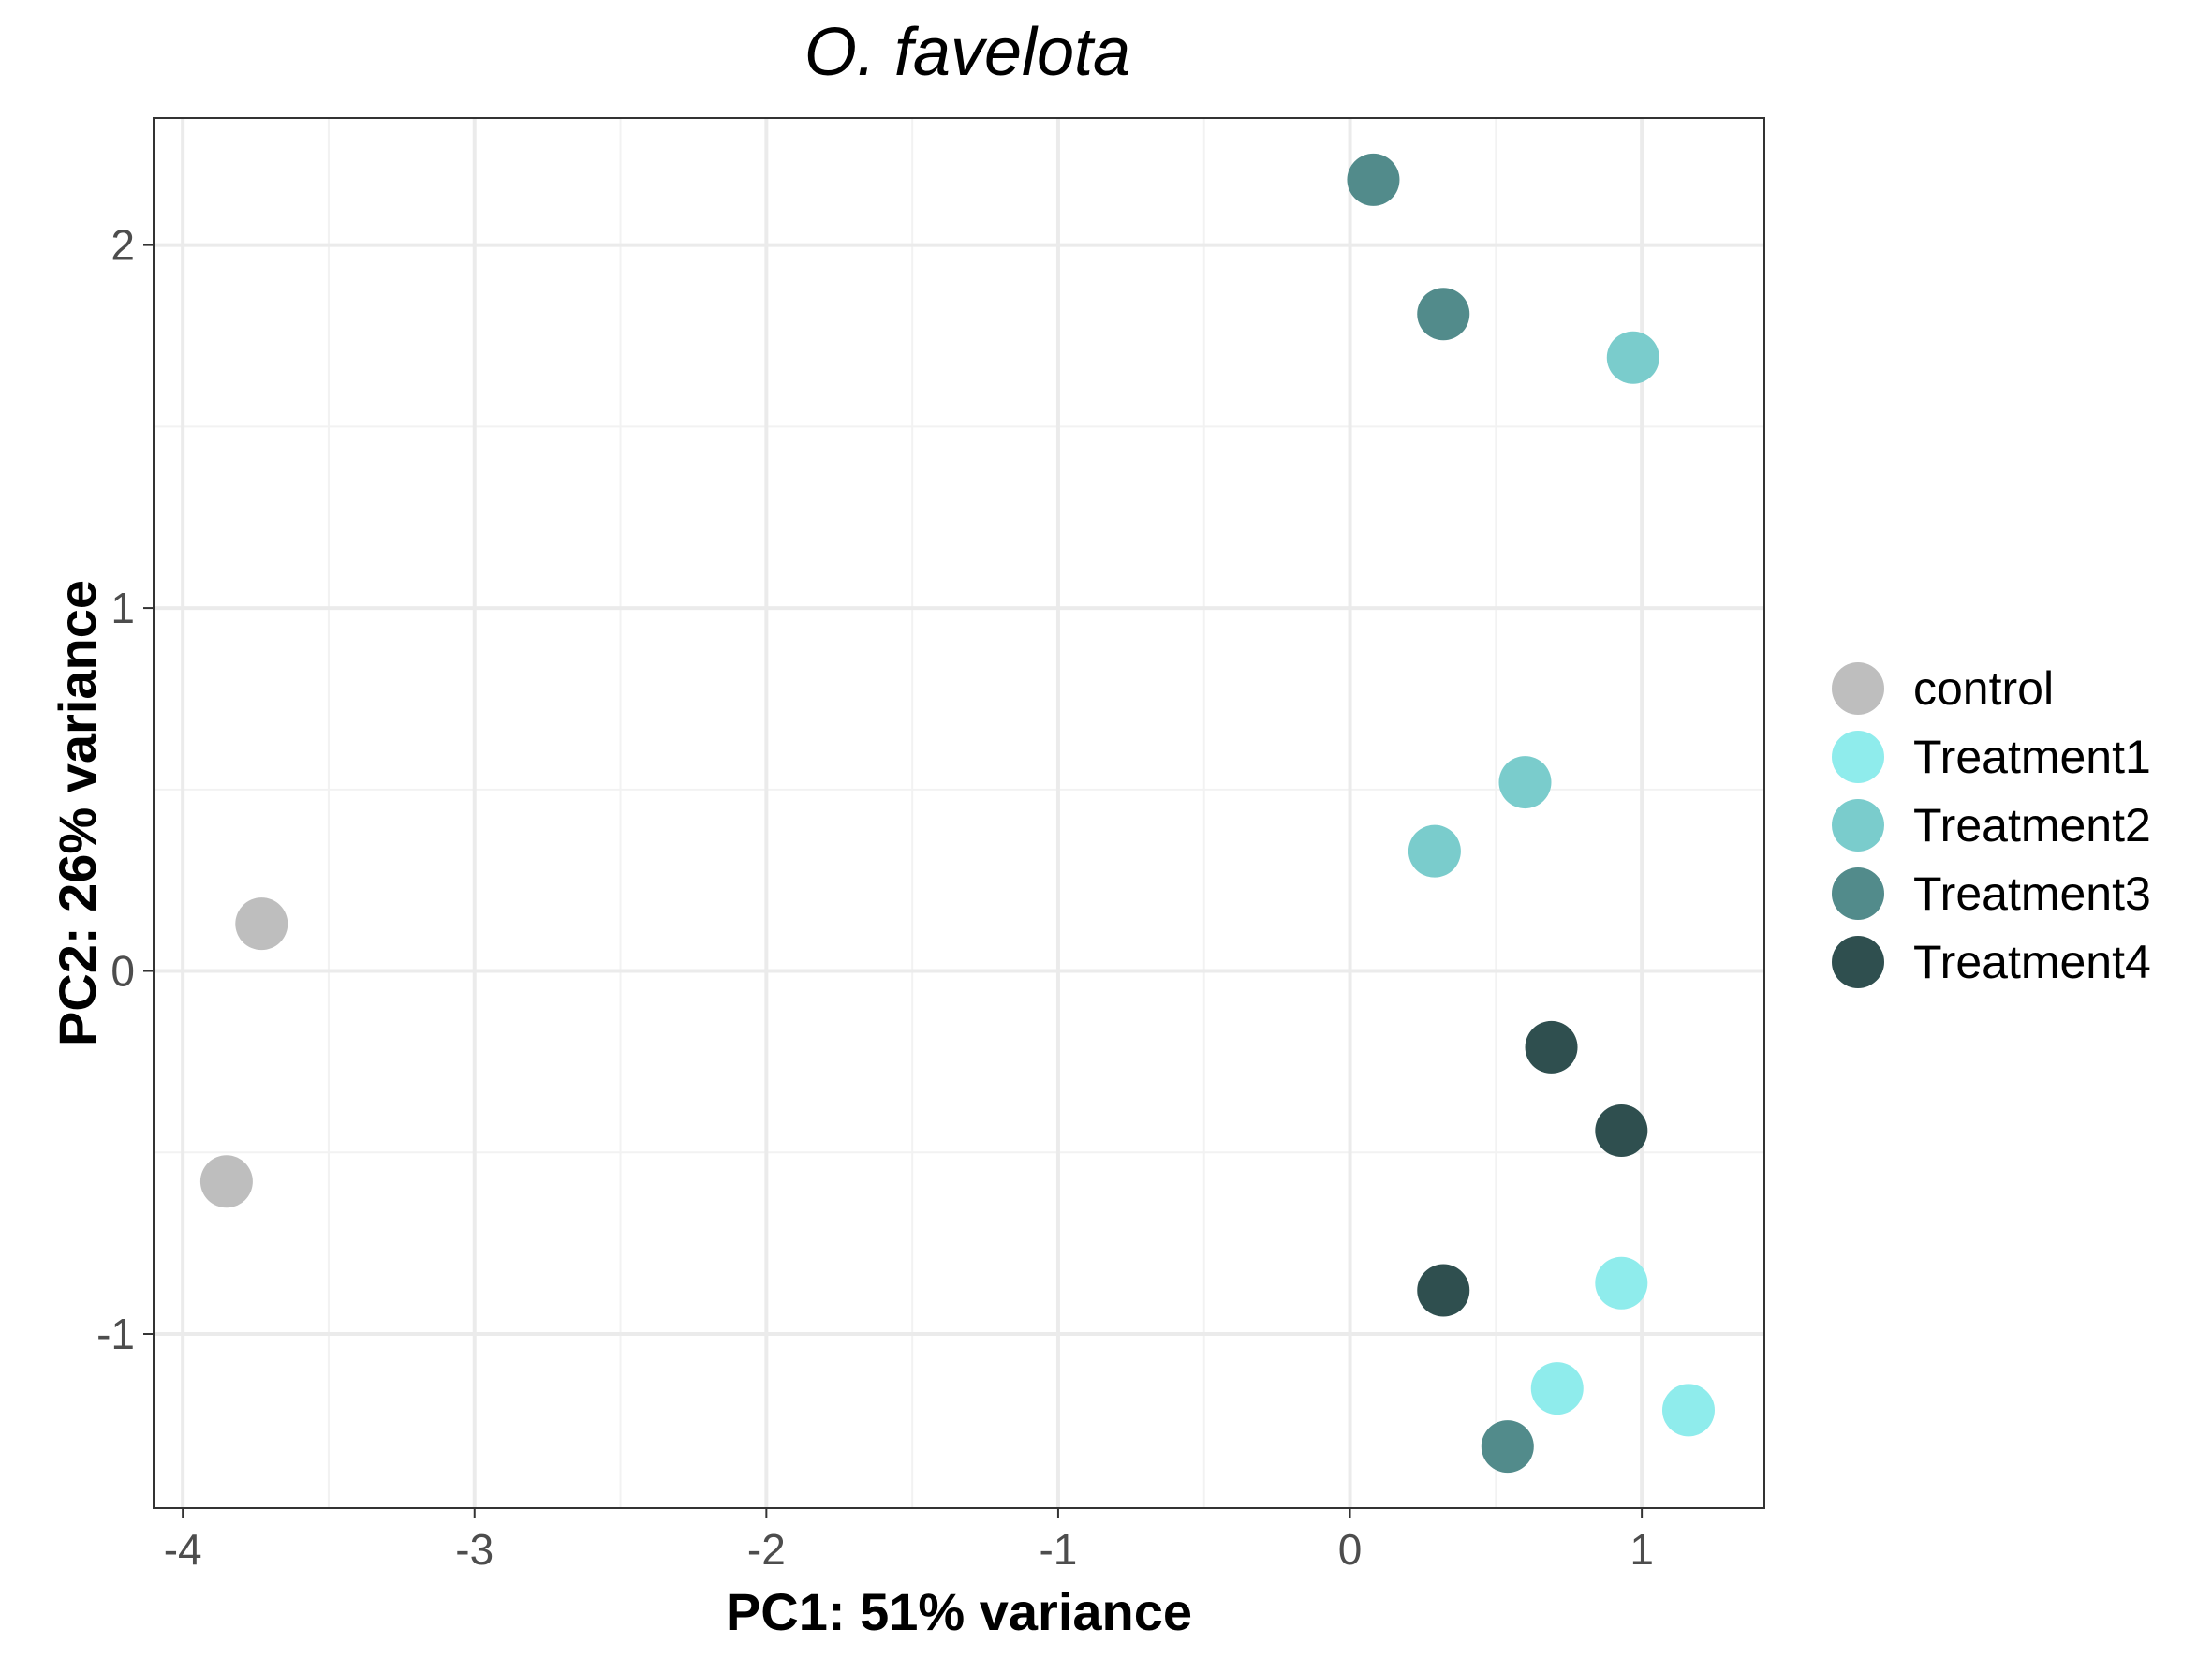 This screenshot has width=2212, height=1659. What do you see at coordinates (1858, 688) in the screenshot?
I see `legend-key-control` at bounding box center [1858, 688].